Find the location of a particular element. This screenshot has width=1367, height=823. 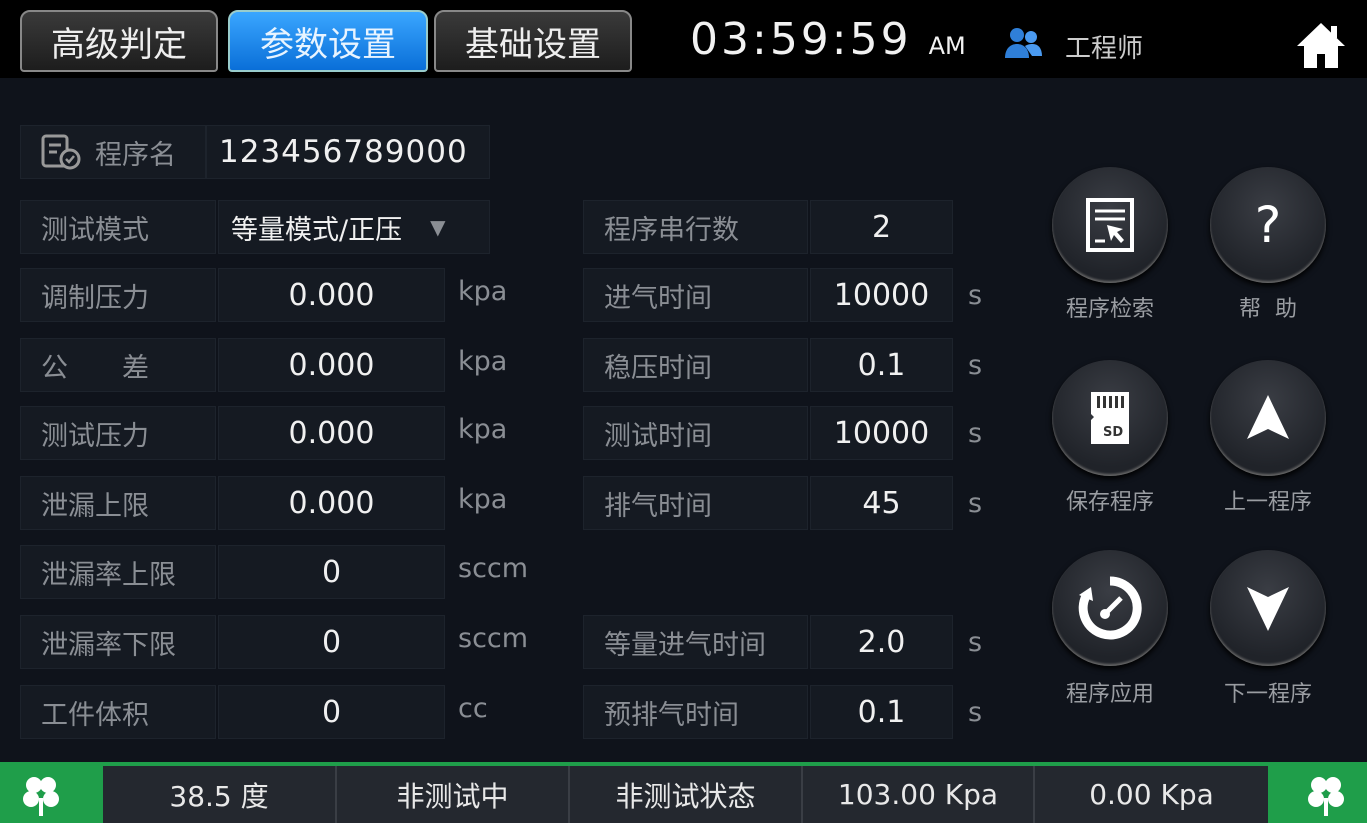

tab-basic-settings: 基础设置 is located at coordinates (533, 41).